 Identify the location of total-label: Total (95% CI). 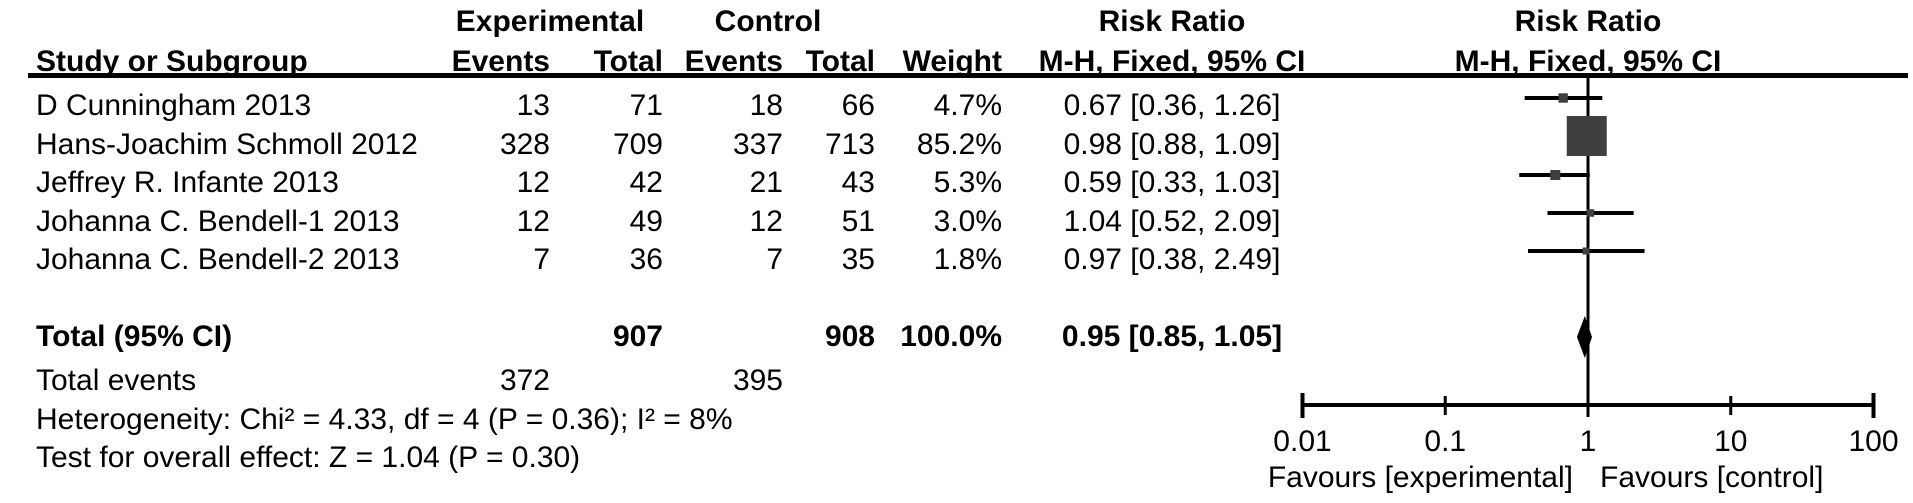
(134, 336).